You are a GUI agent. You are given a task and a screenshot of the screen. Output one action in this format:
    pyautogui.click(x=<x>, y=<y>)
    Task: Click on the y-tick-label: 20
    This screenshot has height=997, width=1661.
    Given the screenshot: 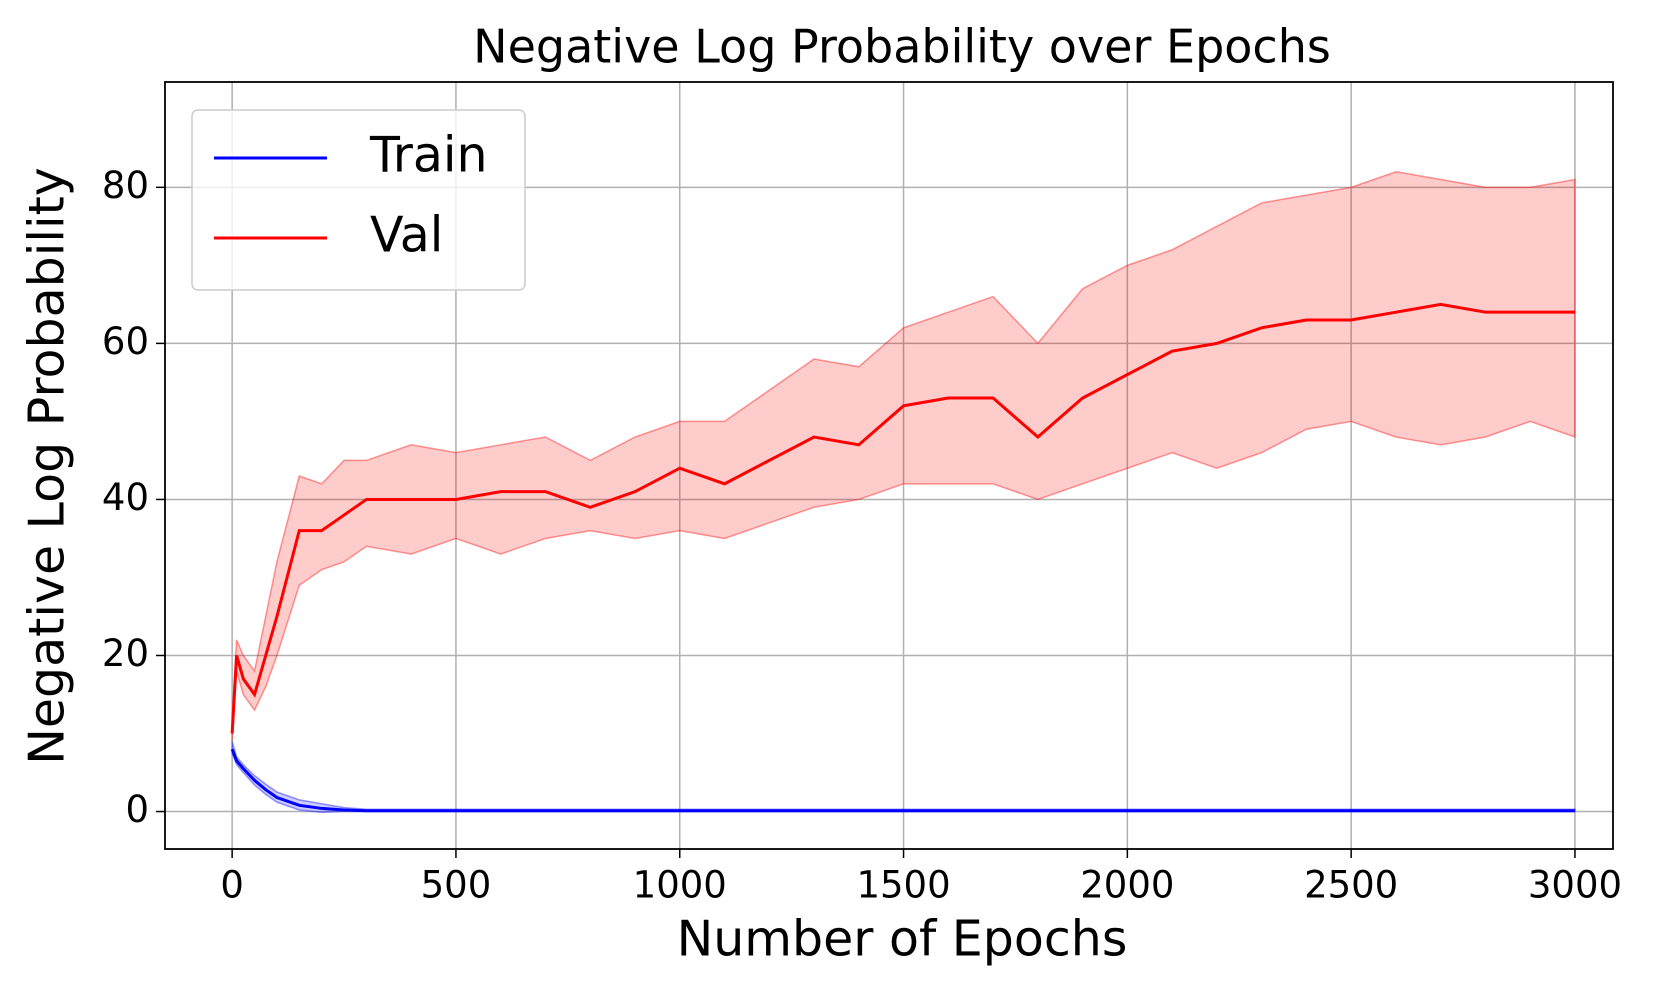 What is the action you would take?
    pyautogui.click(x=125, y=653)
    